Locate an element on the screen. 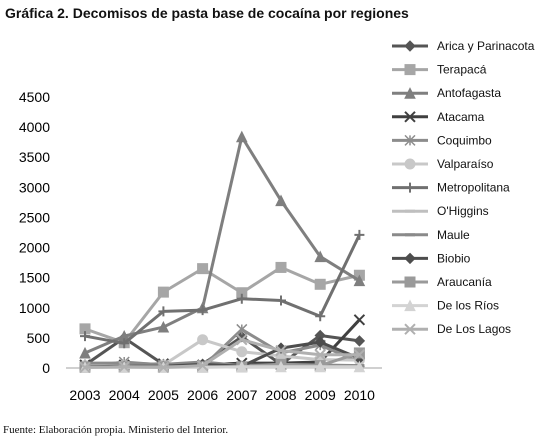 Image resolution: width=545 pixels, height=445 pixels. legend-item: Biobio is located at coordinates (431, 258).